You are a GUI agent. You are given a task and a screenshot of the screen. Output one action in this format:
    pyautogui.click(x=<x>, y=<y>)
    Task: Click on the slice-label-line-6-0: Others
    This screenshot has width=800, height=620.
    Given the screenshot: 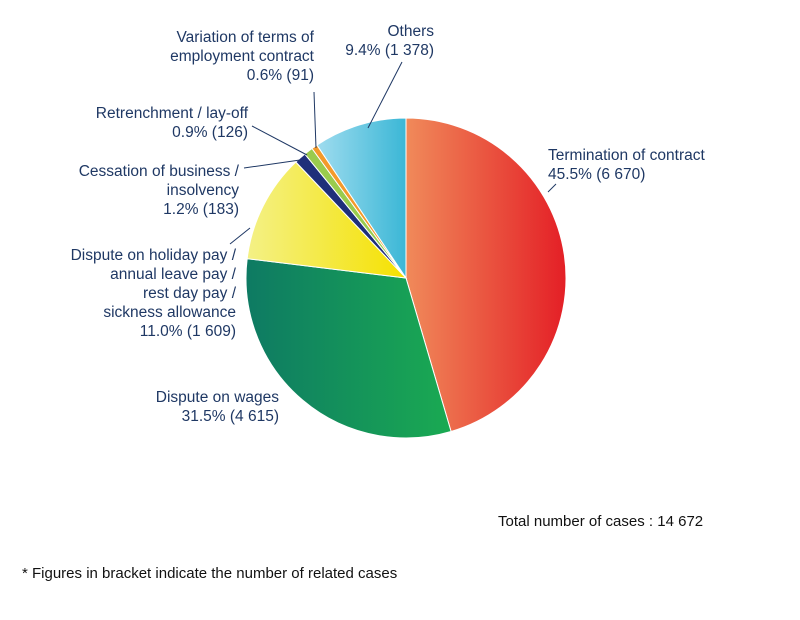 What is the action you would take?
    pyautogui.click(x=410, y=31)
    